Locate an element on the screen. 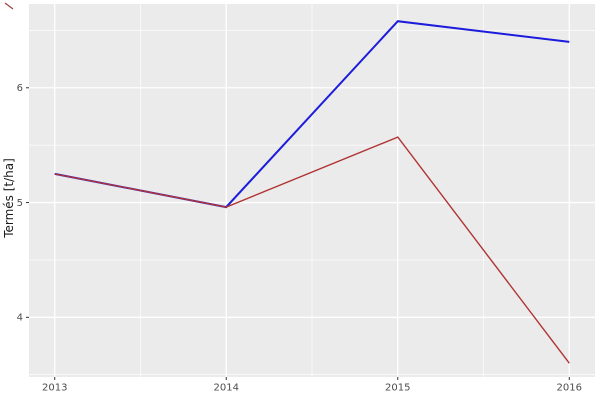 The width and height of the screenshot is (600, 400). y-tick-label: 4 is located at coordinates (20, 318).